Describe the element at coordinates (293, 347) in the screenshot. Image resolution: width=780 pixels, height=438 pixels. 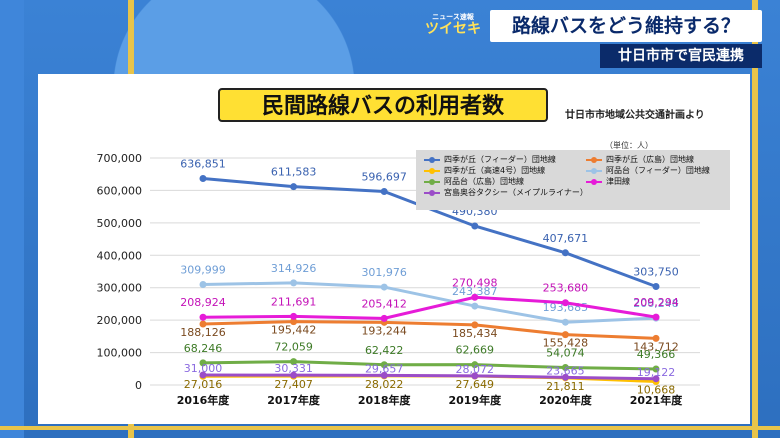
I see `data-label: 72,059` at that location.